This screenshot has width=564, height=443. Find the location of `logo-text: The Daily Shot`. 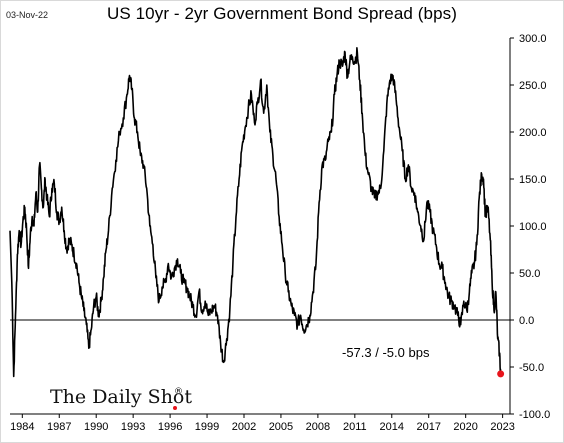

logo-text: The Daily Shot is located at coordinates (121, 397).